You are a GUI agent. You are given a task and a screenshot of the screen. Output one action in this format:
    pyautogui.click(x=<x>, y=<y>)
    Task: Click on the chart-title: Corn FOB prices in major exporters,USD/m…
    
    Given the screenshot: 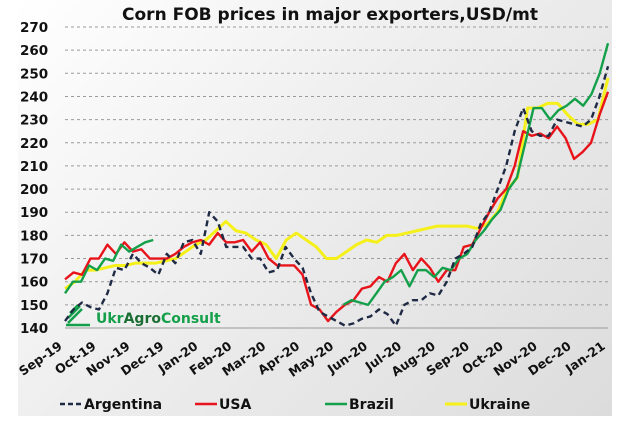 What is the action you would take?
    pyautogui.click(x=330, y=15)
    